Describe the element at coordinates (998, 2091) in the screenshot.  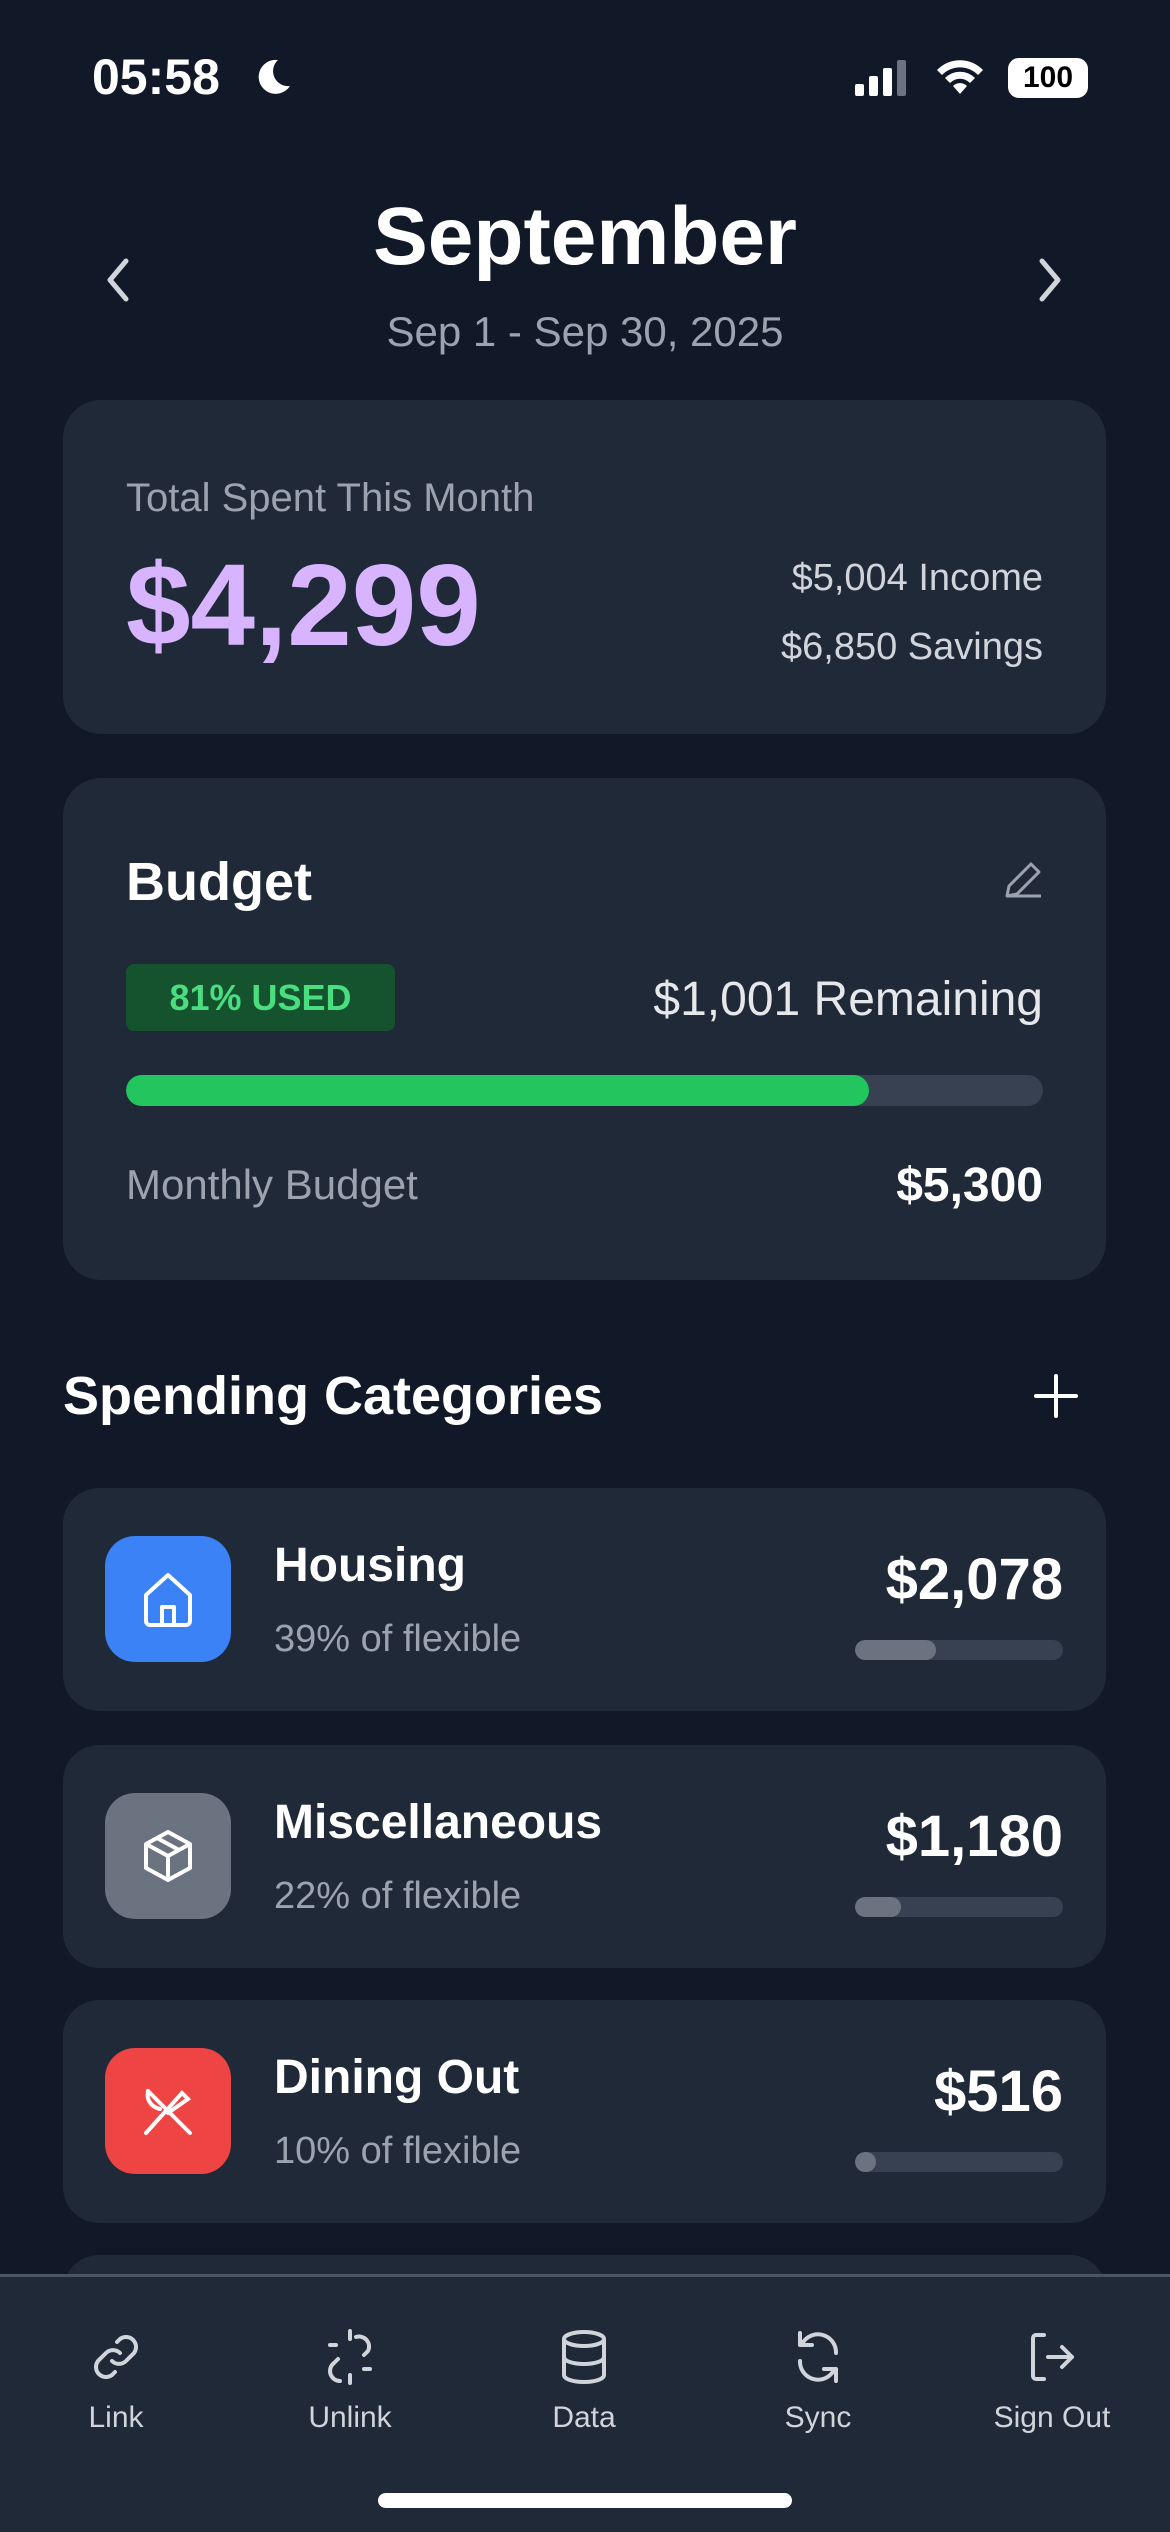
I see `category-amount: $516` at that location.